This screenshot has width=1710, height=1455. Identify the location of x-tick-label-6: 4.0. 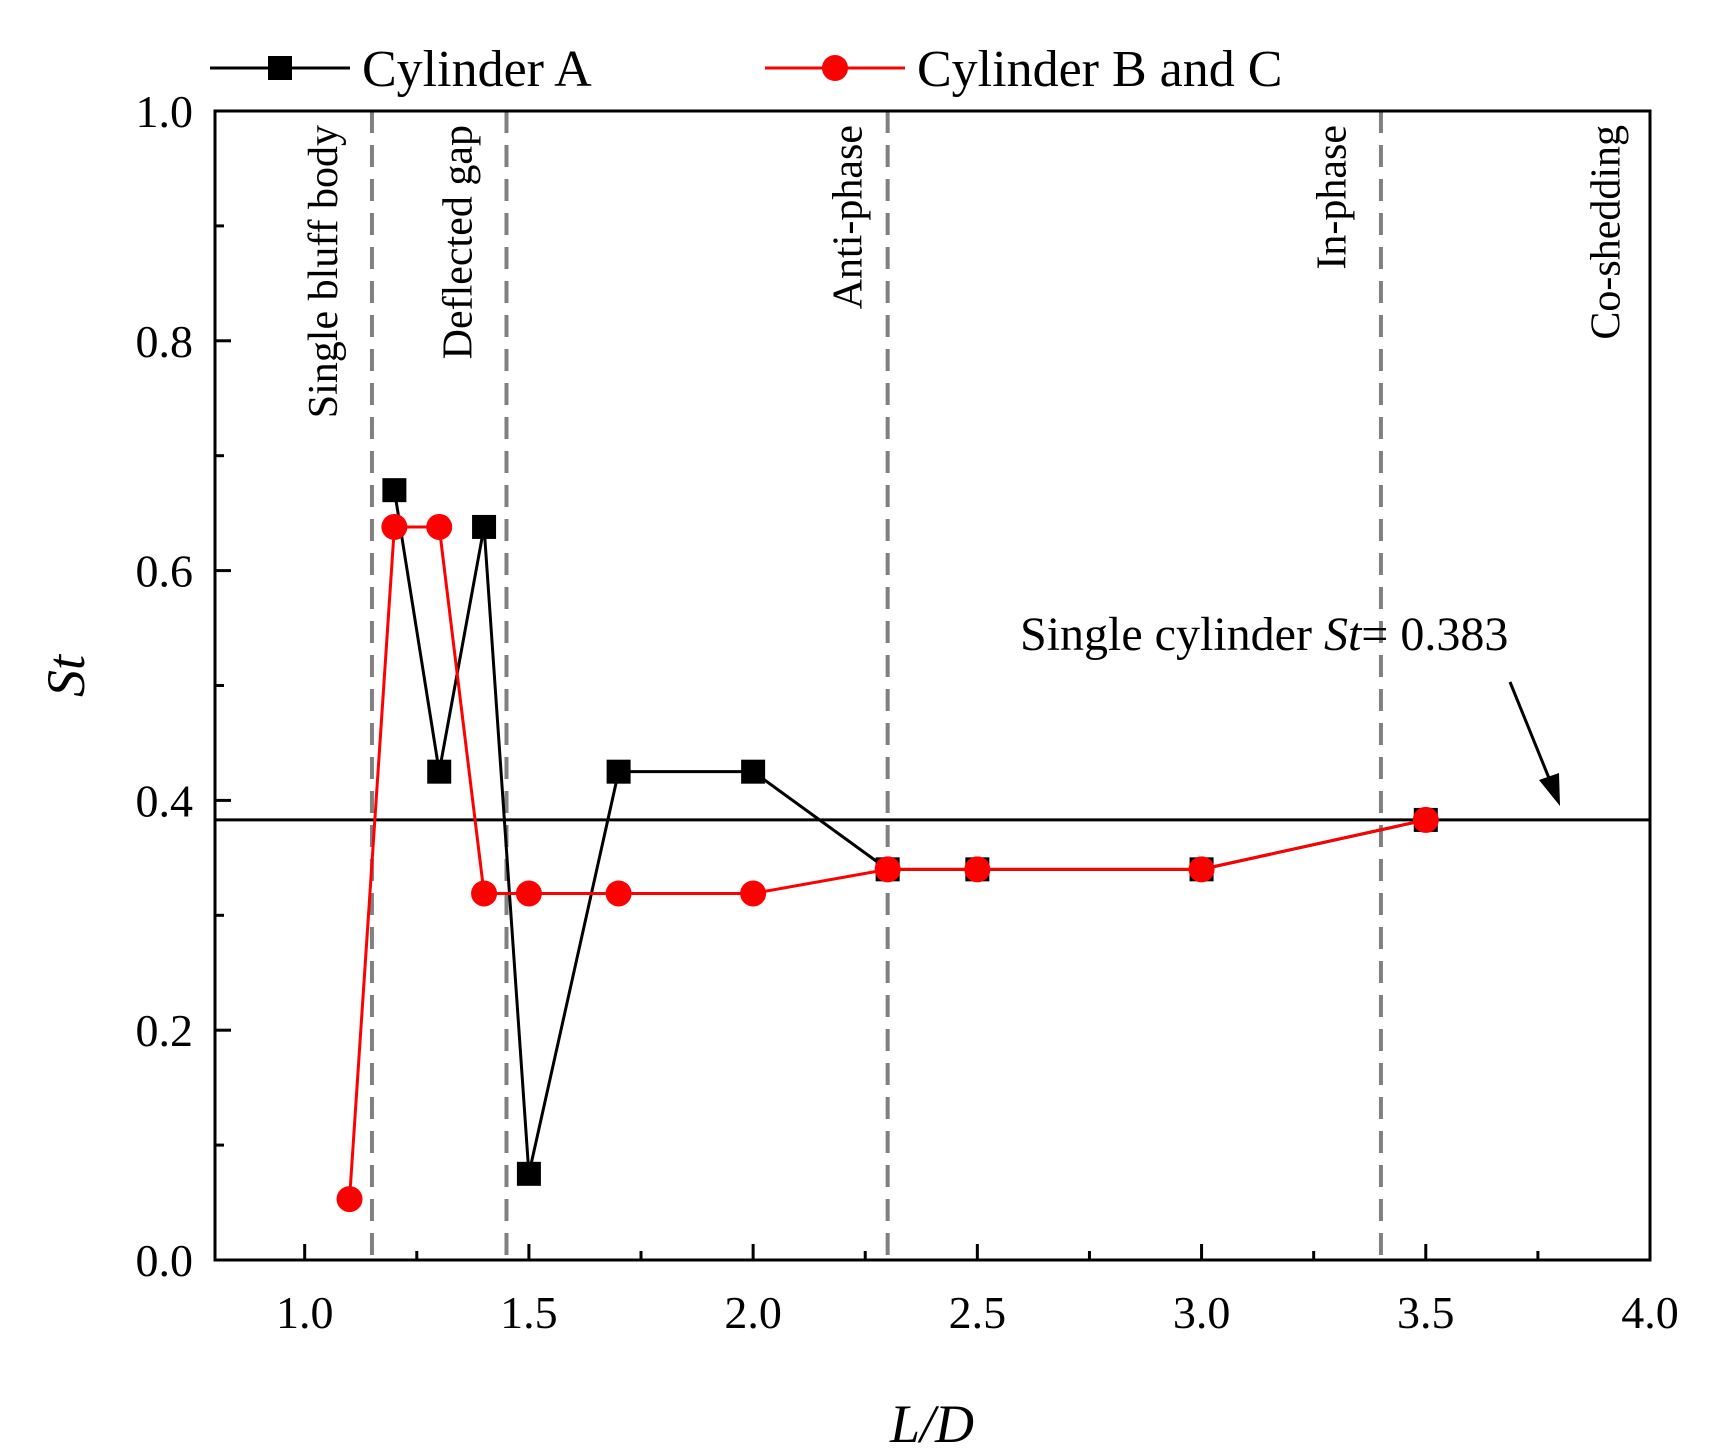
(1650, 1312).